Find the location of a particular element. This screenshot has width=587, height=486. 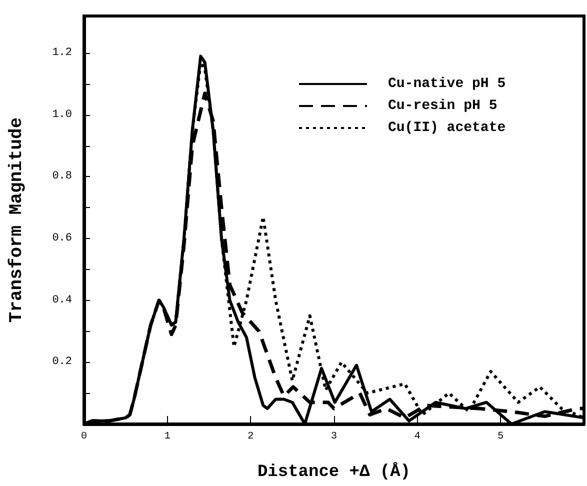

y-tick-label: 1.0 is located at coordinates (62, 114).